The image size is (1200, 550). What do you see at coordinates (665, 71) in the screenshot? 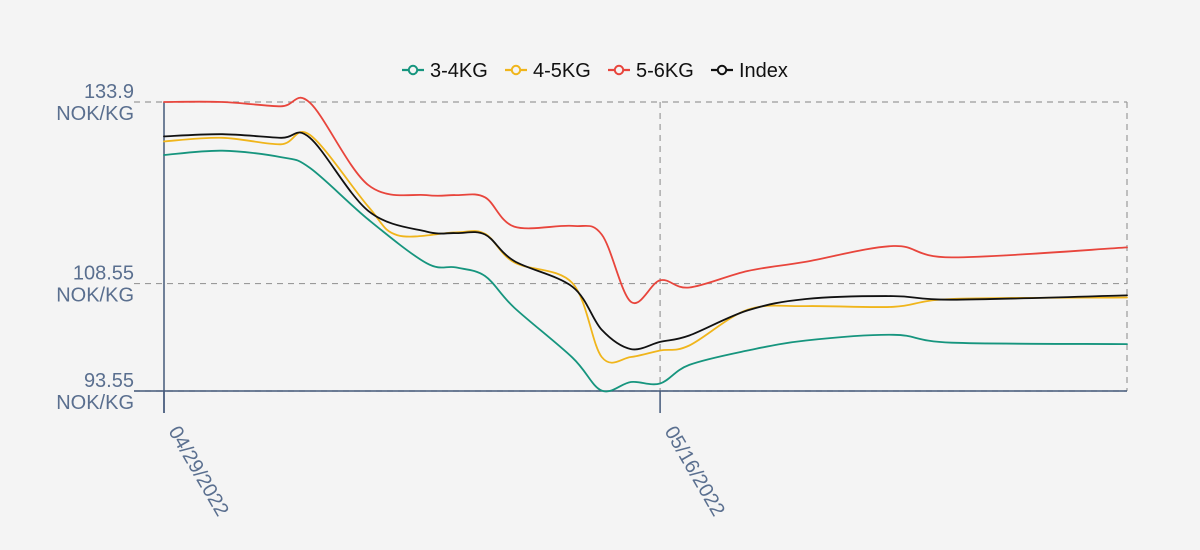
I see `legend-label: 5-6KG` at bounding box center [665, 71].